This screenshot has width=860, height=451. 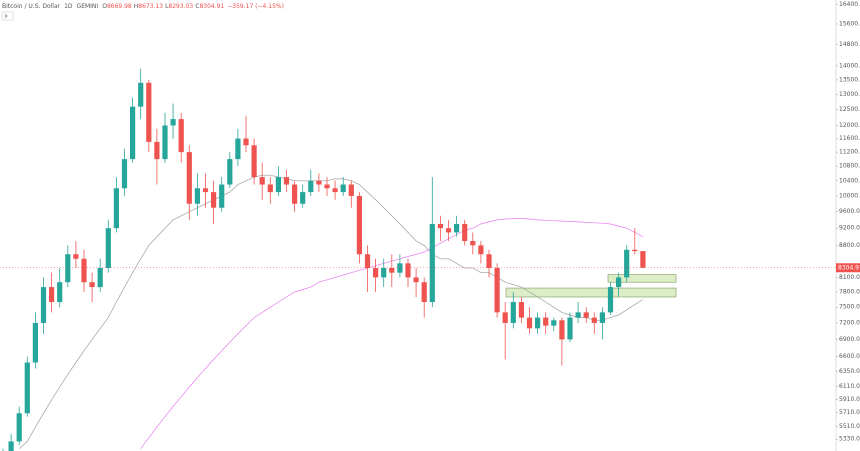 What do you see at coordinates (849, 292) in the screenshot?
I see `y-tick-label: 7800.00` at bounding box center [849, 292].